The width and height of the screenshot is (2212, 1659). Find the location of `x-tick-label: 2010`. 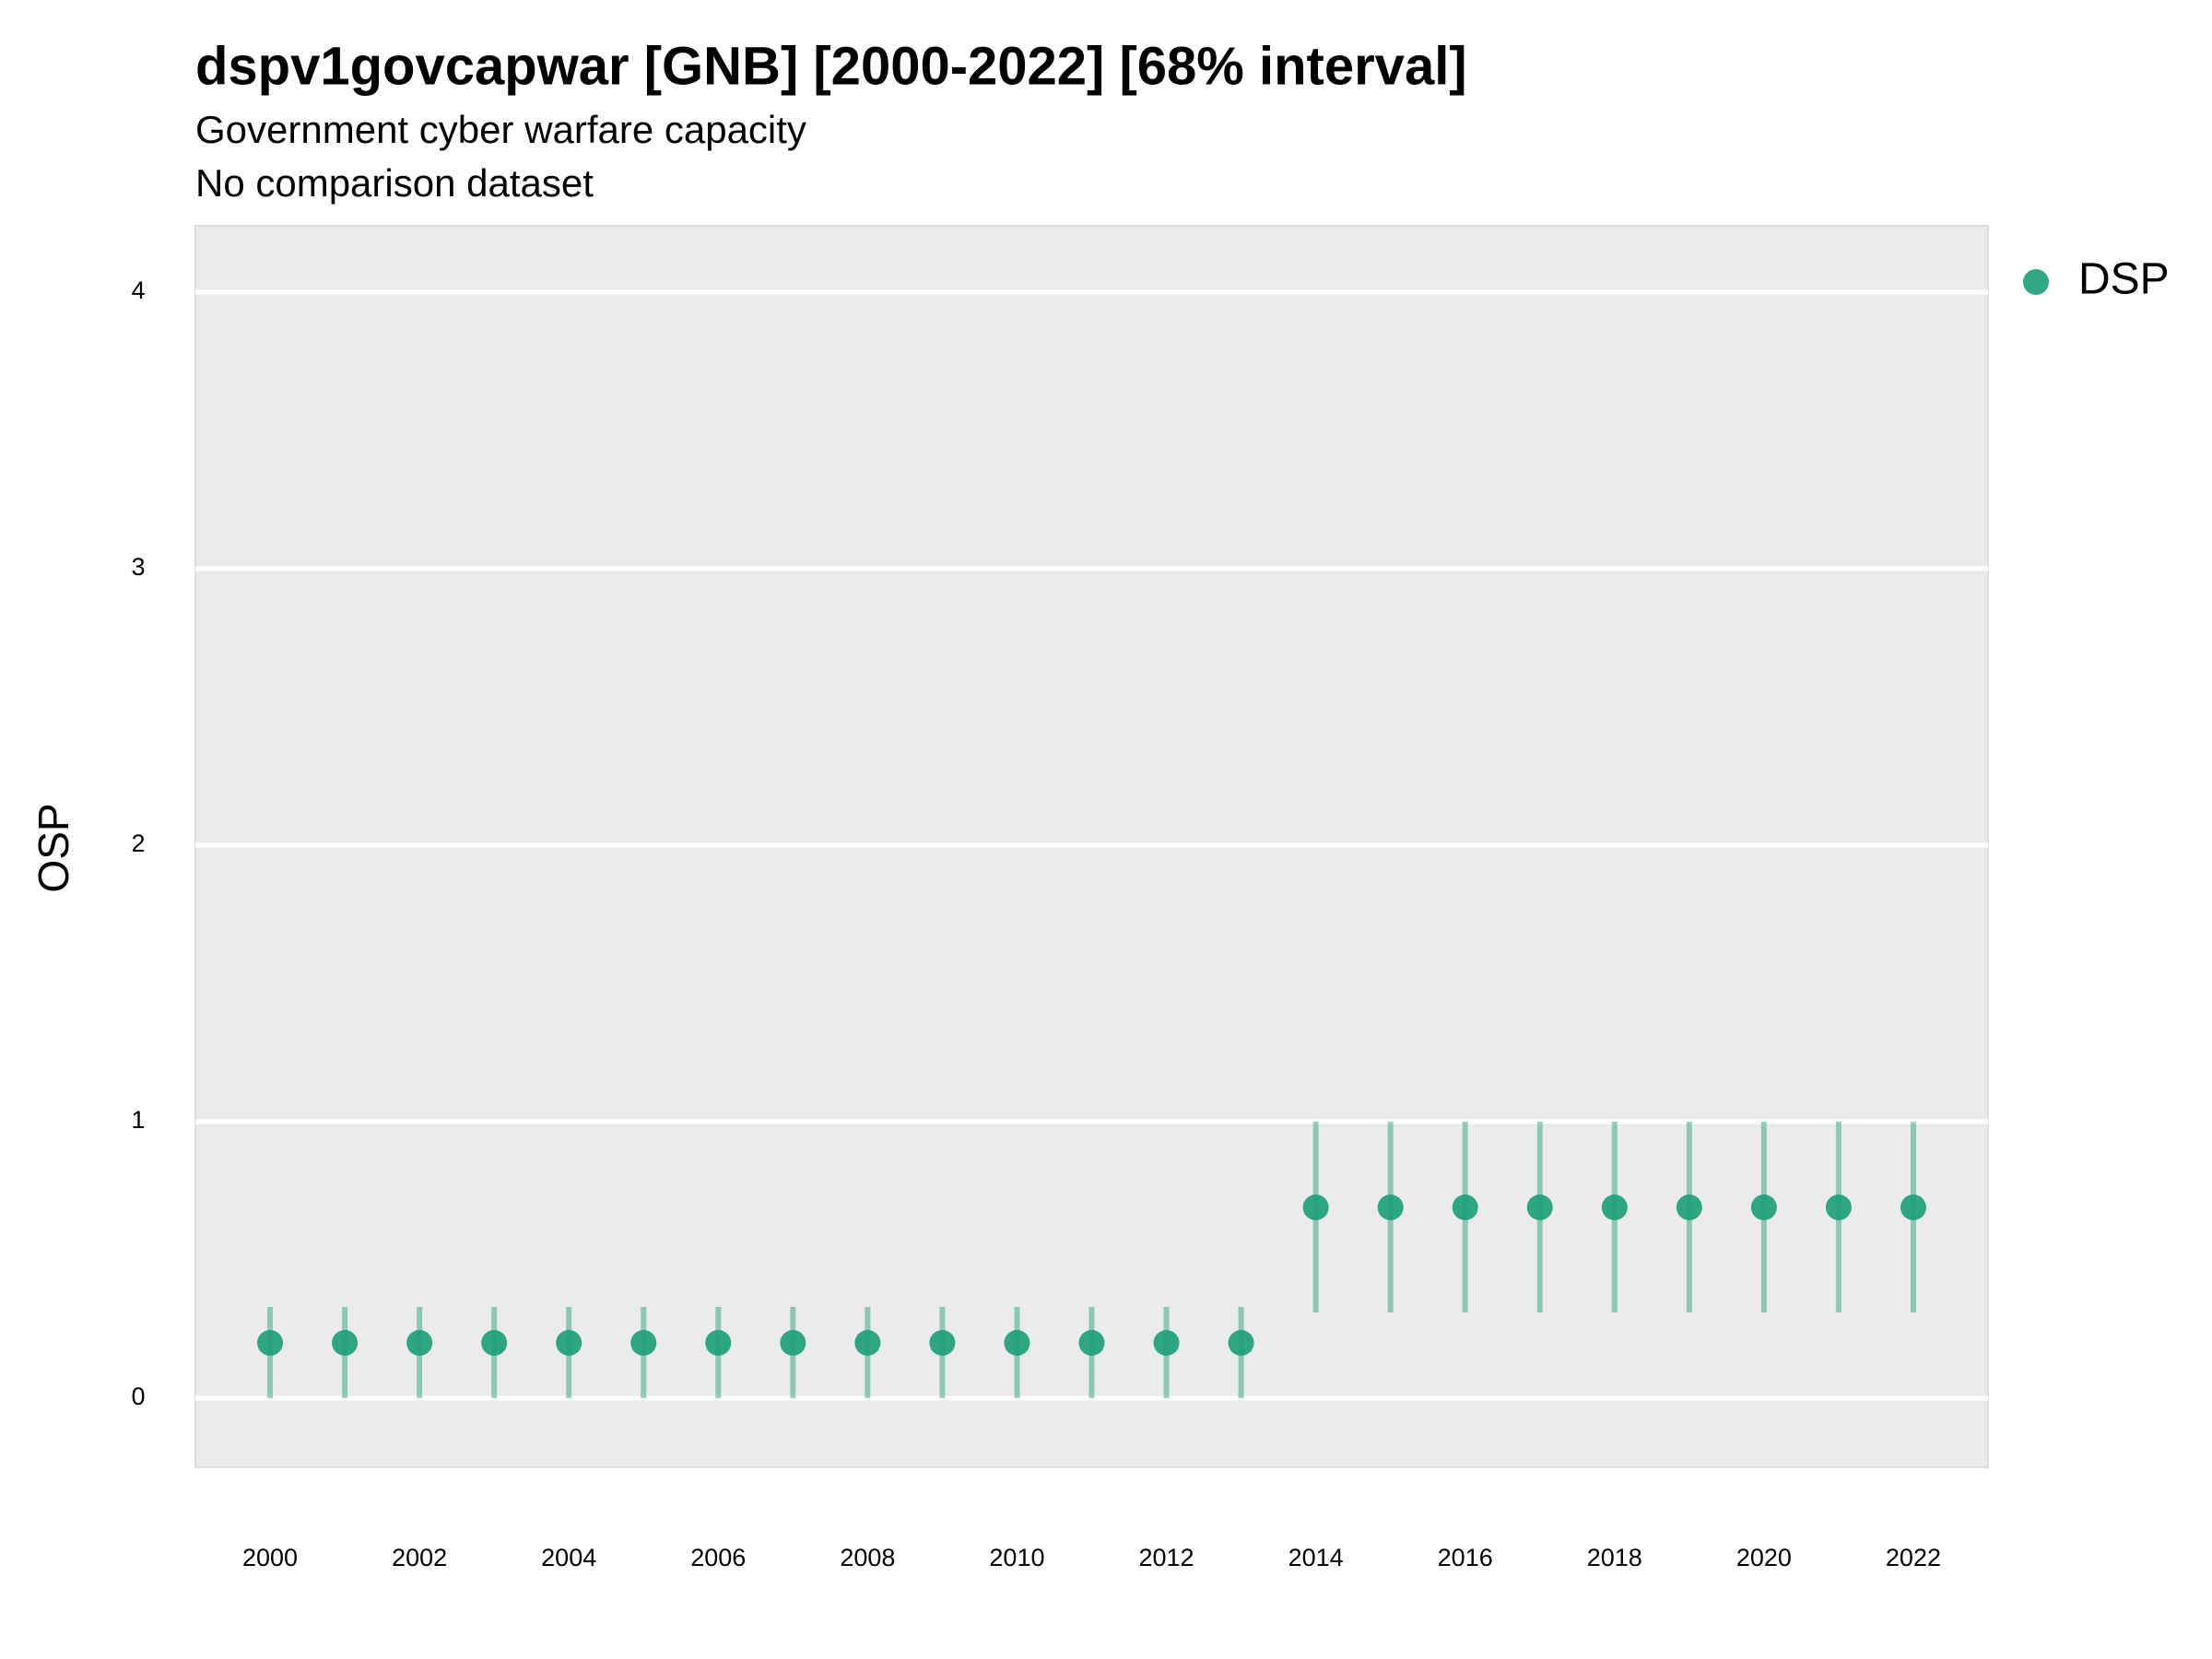

x-tick-label: 2010 is located at coordinates (1016, 1557).